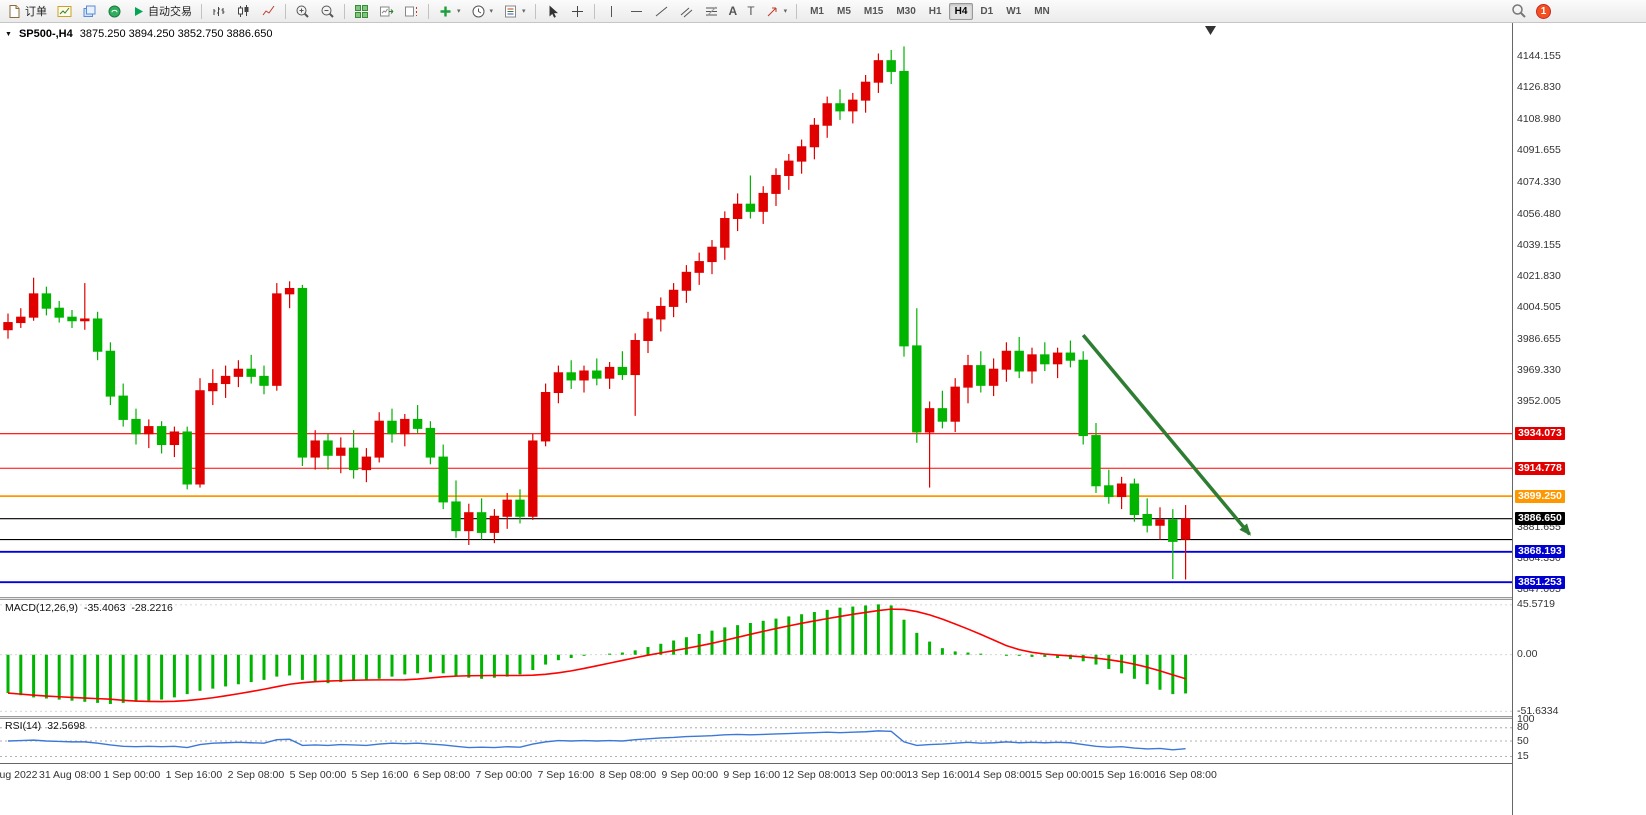 The image size is (1646, 815). I want to click on timeframe-h1: H1, so click(935, 11).